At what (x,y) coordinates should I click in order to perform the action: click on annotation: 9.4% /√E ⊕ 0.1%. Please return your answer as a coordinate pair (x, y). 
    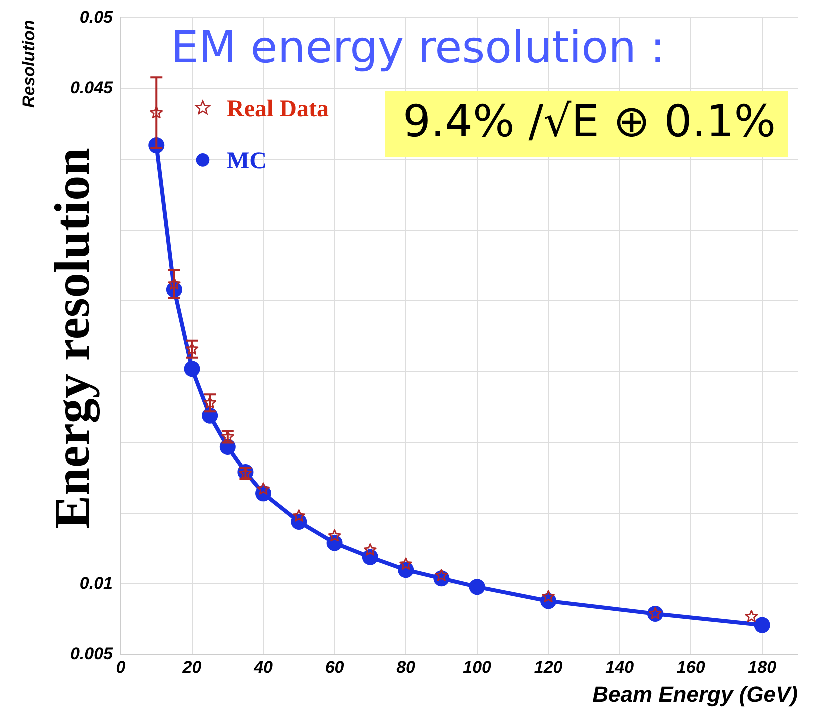
    Looking at the image, I should click on (589, 122).